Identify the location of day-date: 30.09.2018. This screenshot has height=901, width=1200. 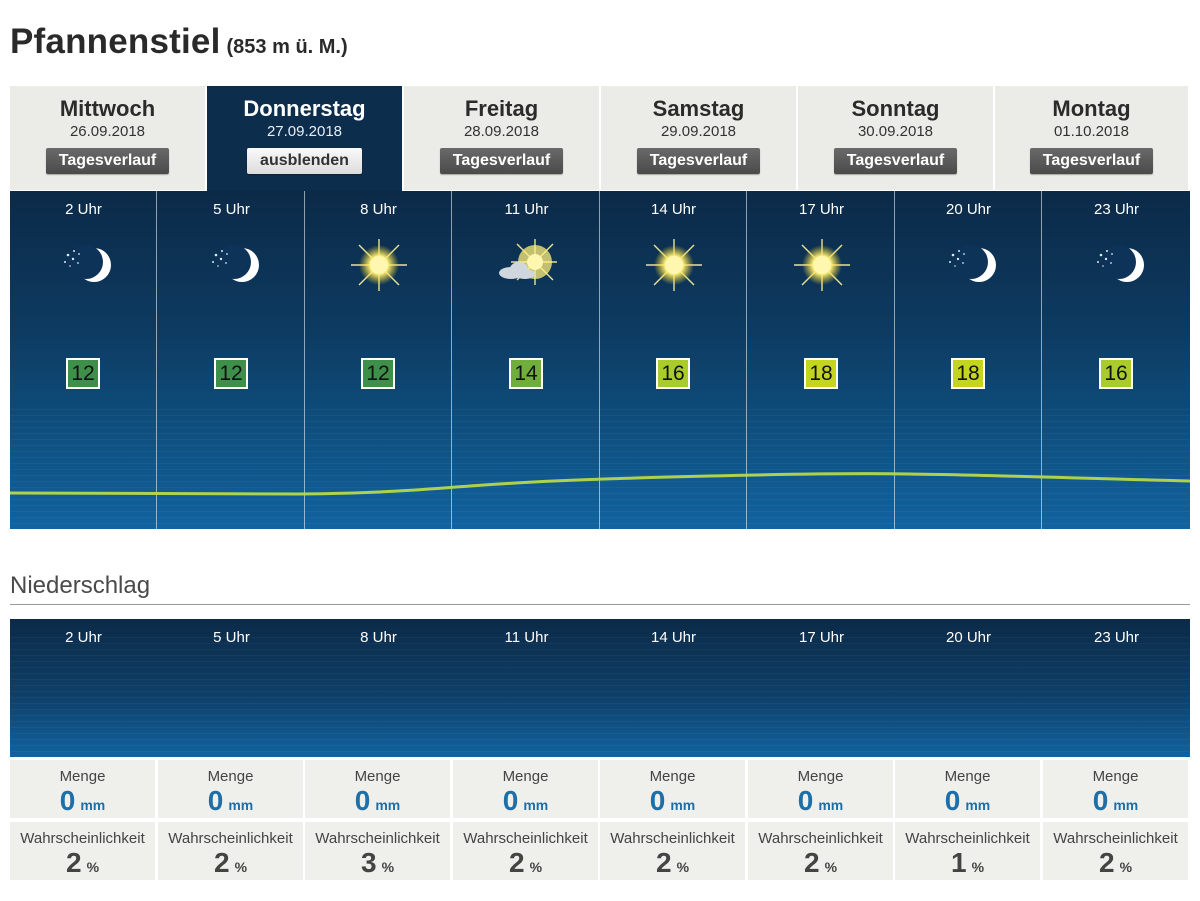
(895, 131).